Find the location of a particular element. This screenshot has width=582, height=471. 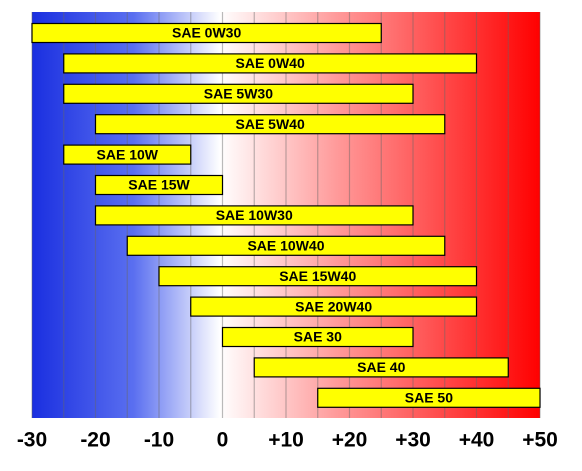

bar-label: SAE 5W40 is located at coordinates (270, 124).